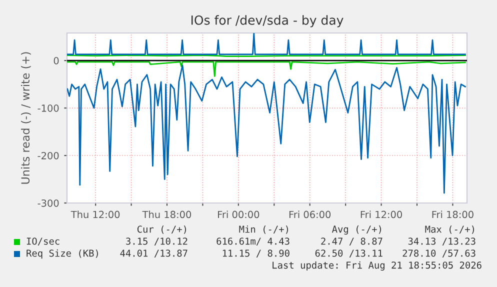  Describe the element at coordinates (267, 21) in the screenshot. I see `chart-title: IOs for /dev/sda - by day` at that location.